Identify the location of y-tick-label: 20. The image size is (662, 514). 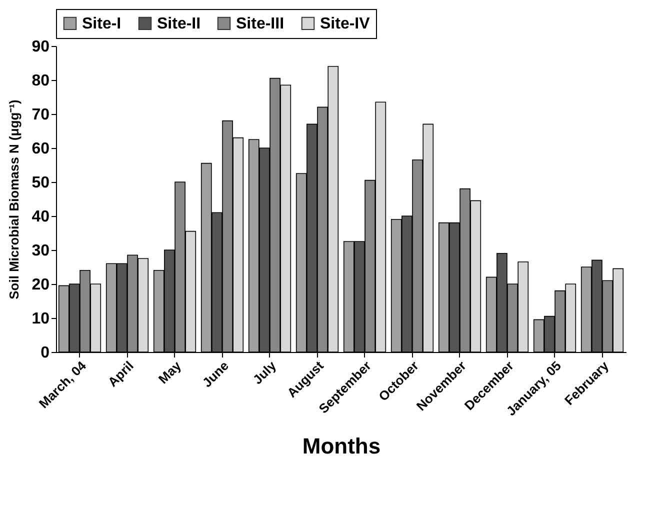
(41, 285).